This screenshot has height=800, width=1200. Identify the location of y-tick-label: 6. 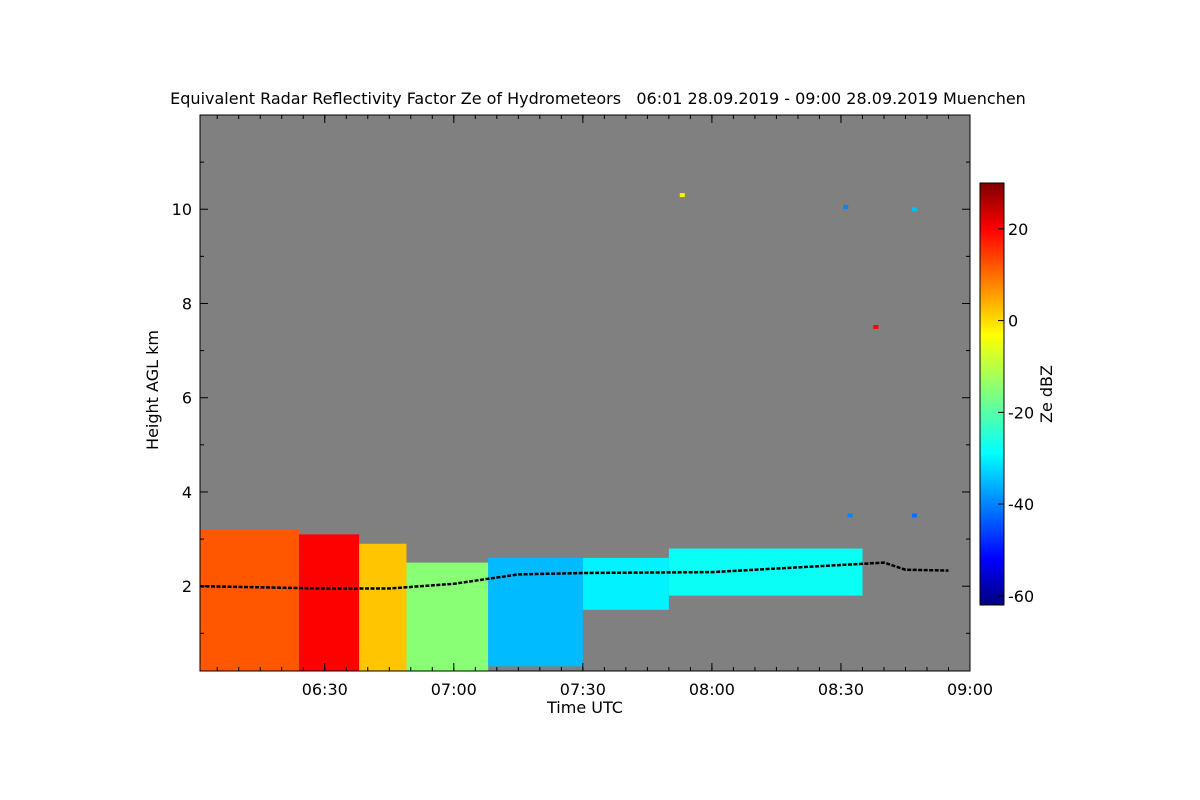
(187, 398).